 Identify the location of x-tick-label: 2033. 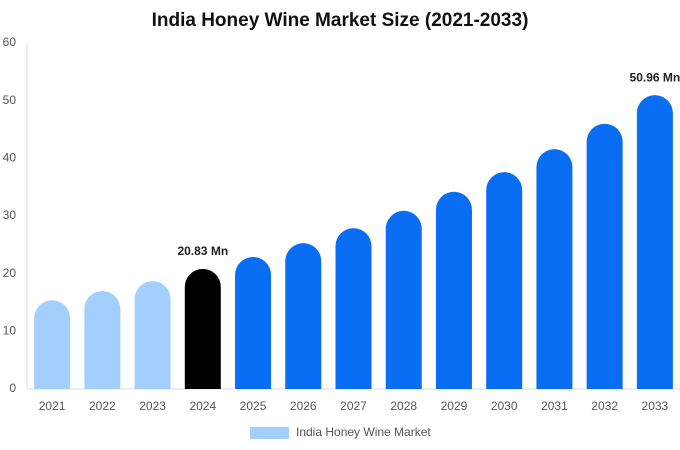
(655, 406).